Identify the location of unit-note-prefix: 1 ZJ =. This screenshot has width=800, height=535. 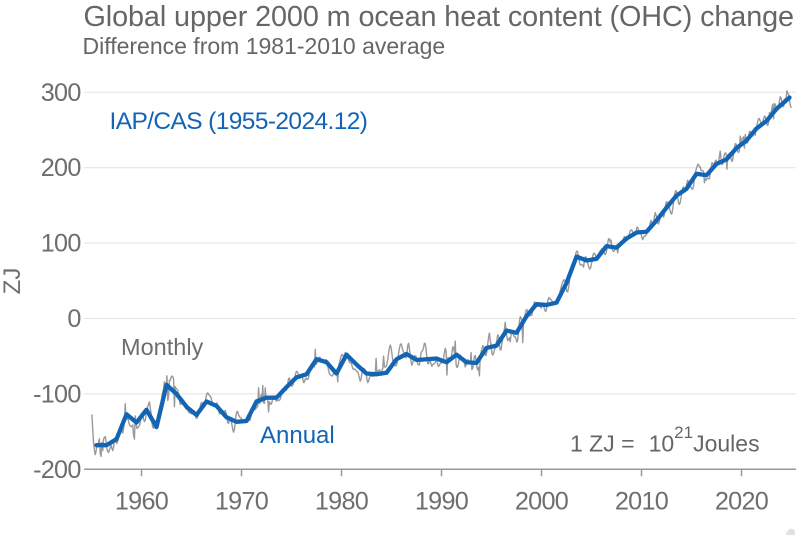
(602, 443).